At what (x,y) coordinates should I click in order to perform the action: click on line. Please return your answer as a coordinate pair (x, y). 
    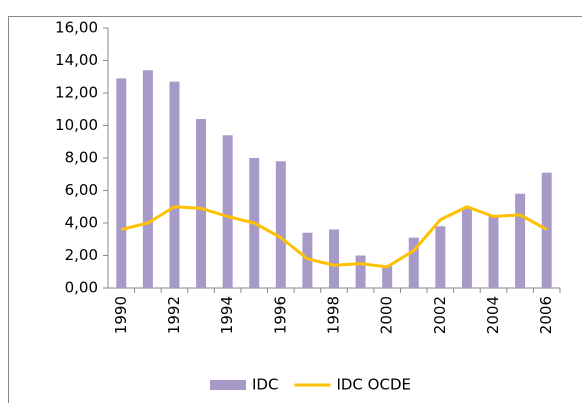
    Looking at the image, I should click on (334, 237).